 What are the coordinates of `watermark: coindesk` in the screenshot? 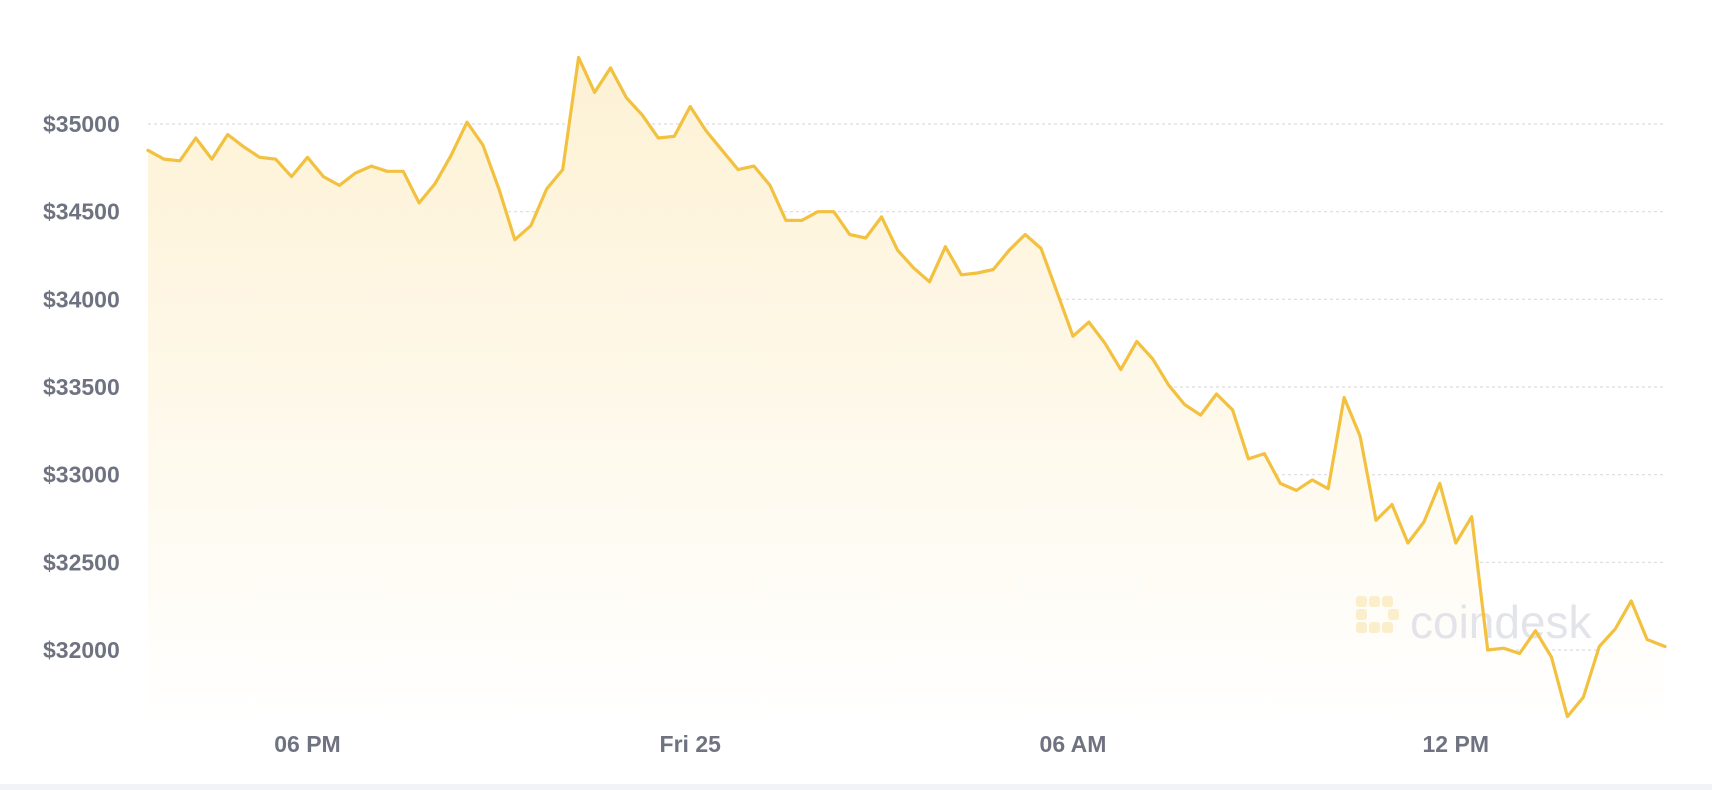 It's located at (1474, 622).